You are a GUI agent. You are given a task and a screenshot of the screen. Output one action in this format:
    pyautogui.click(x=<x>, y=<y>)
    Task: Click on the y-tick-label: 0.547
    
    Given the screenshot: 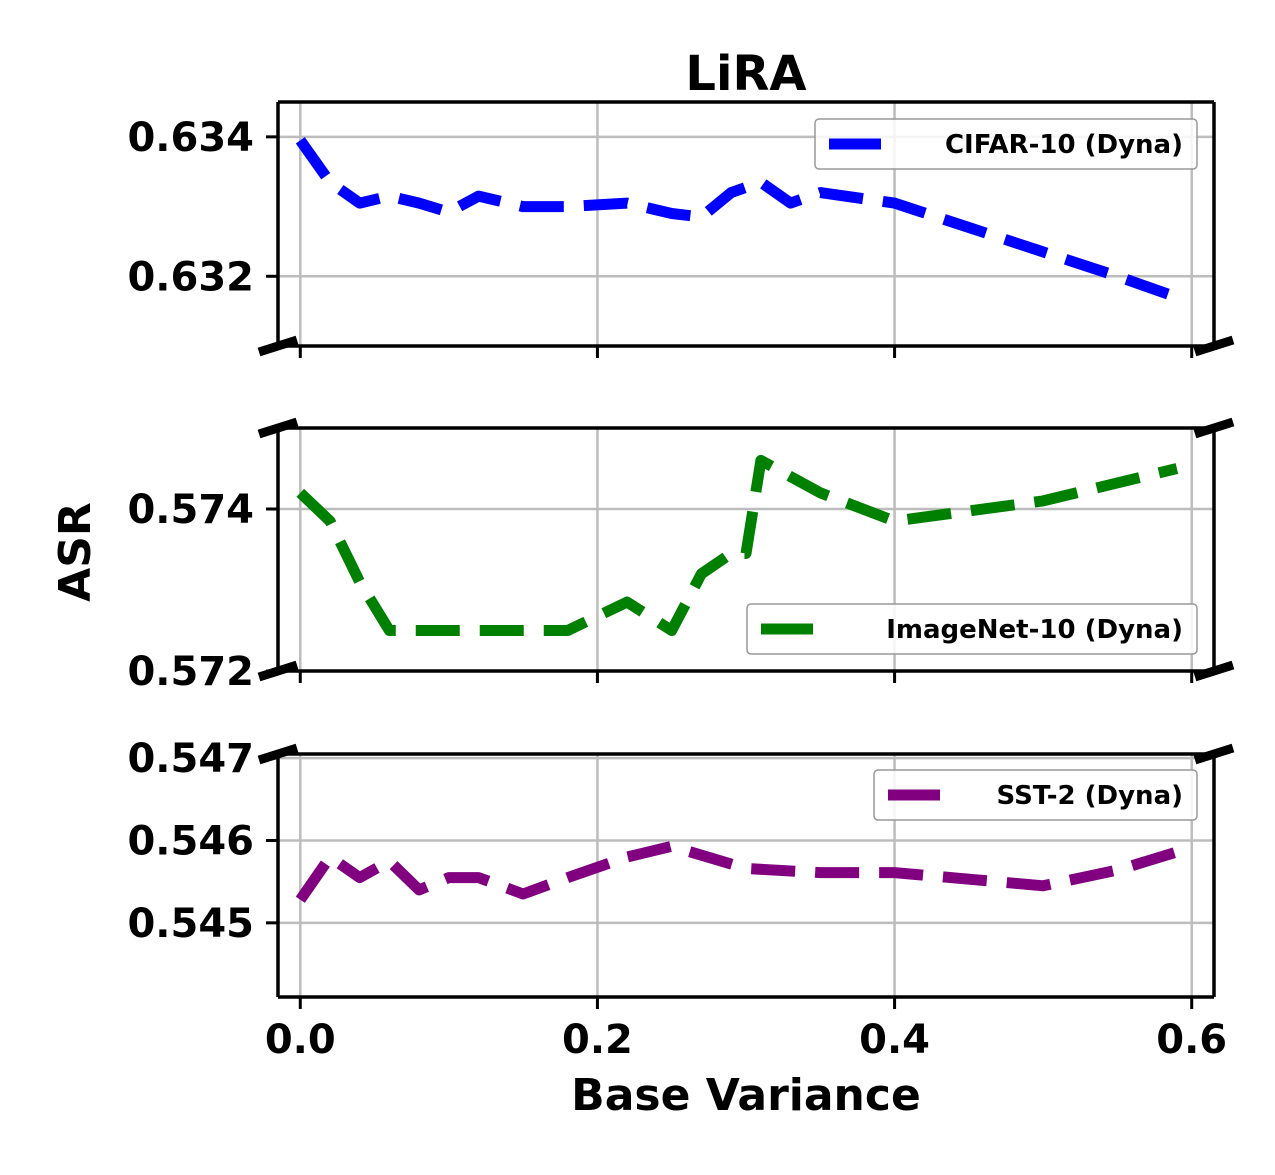 What is the action you would take?
    pyautogui.click(x=190, y=759)
    